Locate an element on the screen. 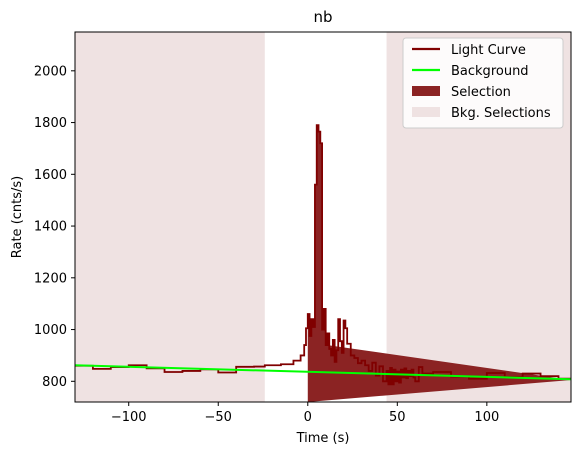  x-tick-label: 0 is located at coordinates (308, 417).